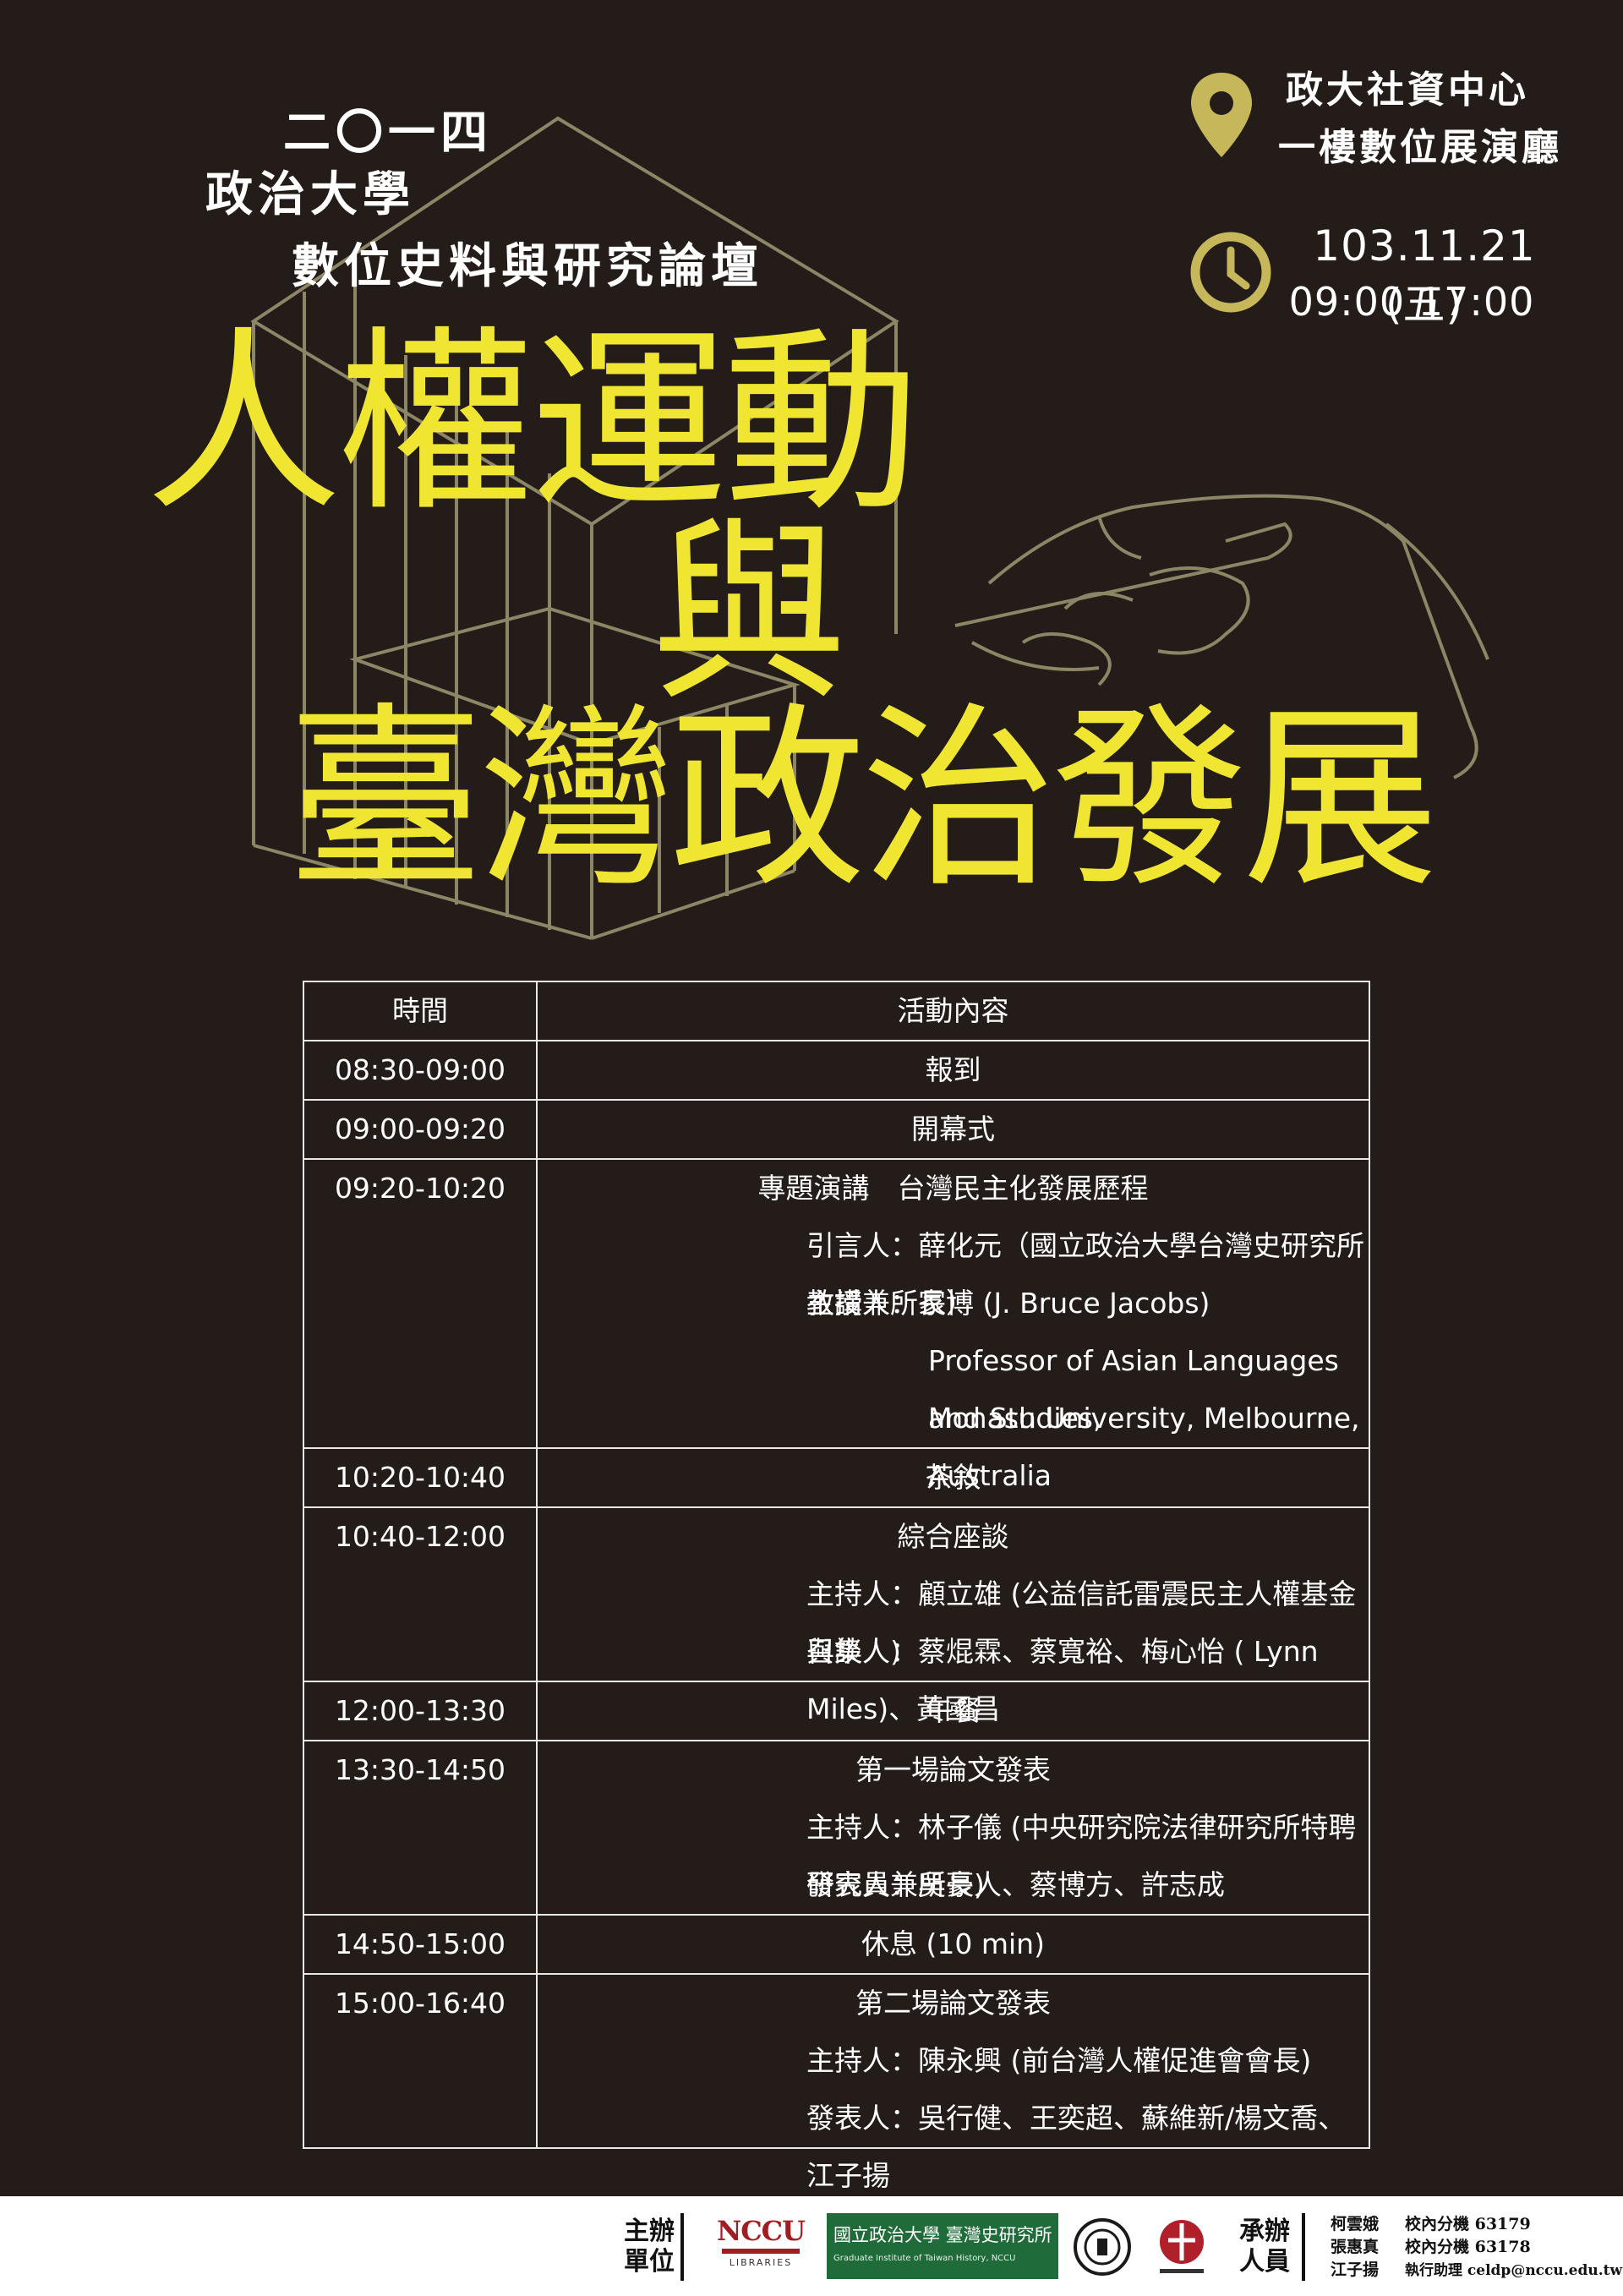 Image resolution: width=1623 pixels, height=2296 pixels. What do you see at coordinates (310, 194) in the screenshot?
I see `event-school: 政治大學` at bounding box center [310, 194].